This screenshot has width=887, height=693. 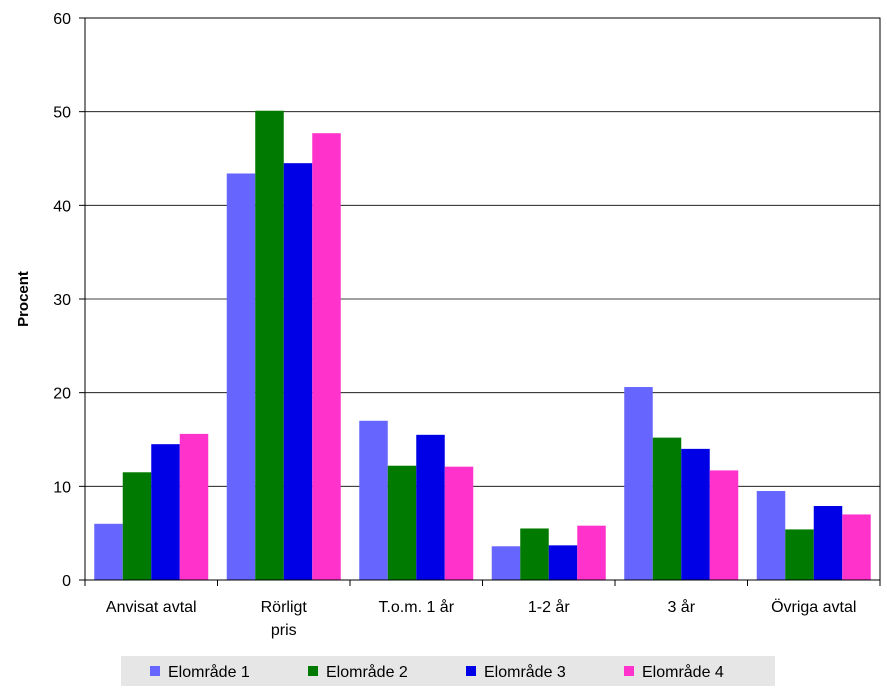 What do you see at coordinates (62, 113) in the screenshot?
I see `y-tick-label: 50` at bounding box center [62, 113].